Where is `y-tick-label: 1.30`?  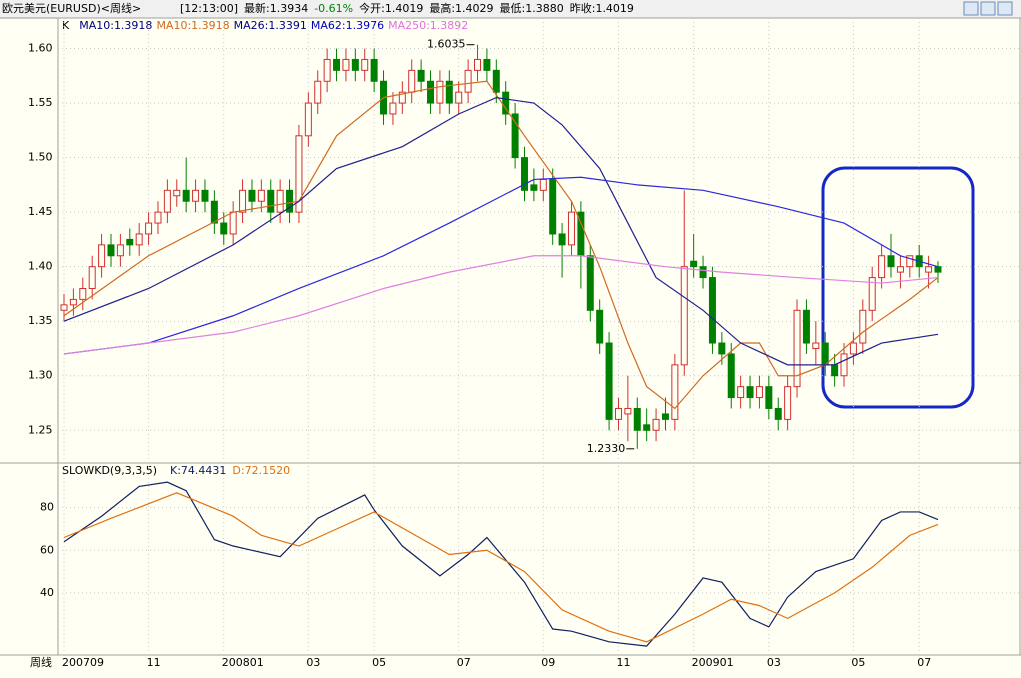
y-tick-label: 1.30 is located at coordinates (40, 375).